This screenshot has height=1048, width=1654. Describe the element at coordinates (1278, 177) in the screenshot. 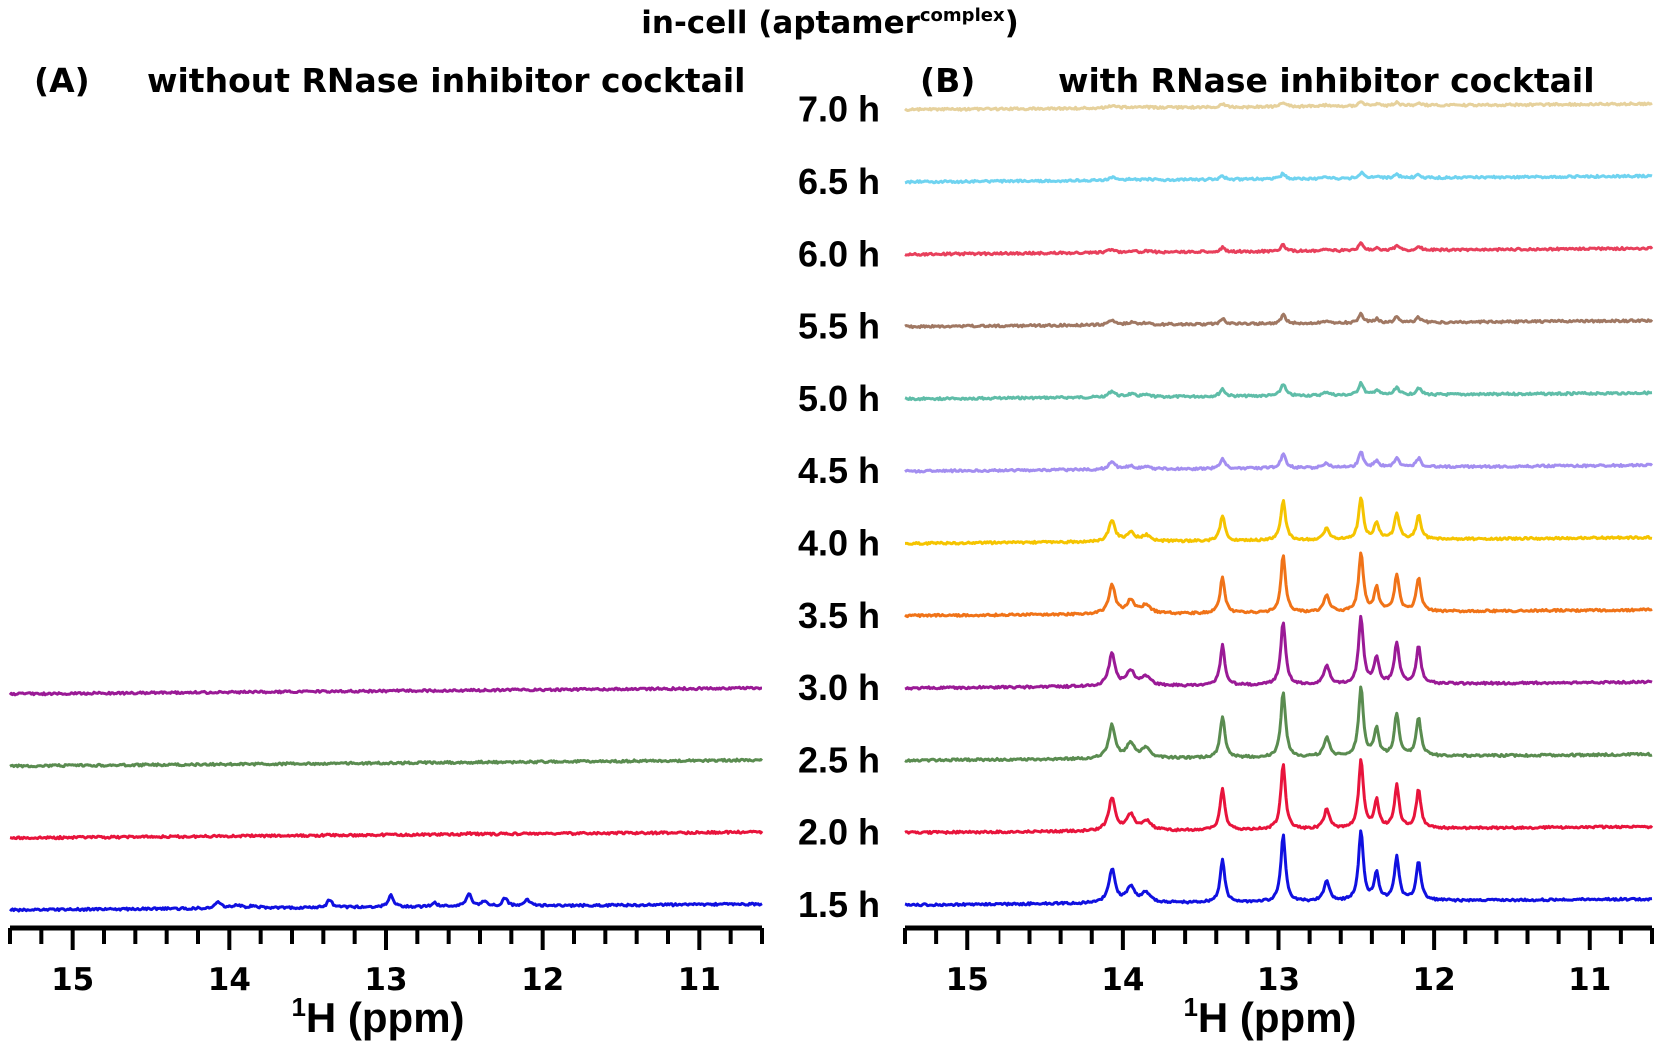

I see `spectrum-6-5h` at that location.